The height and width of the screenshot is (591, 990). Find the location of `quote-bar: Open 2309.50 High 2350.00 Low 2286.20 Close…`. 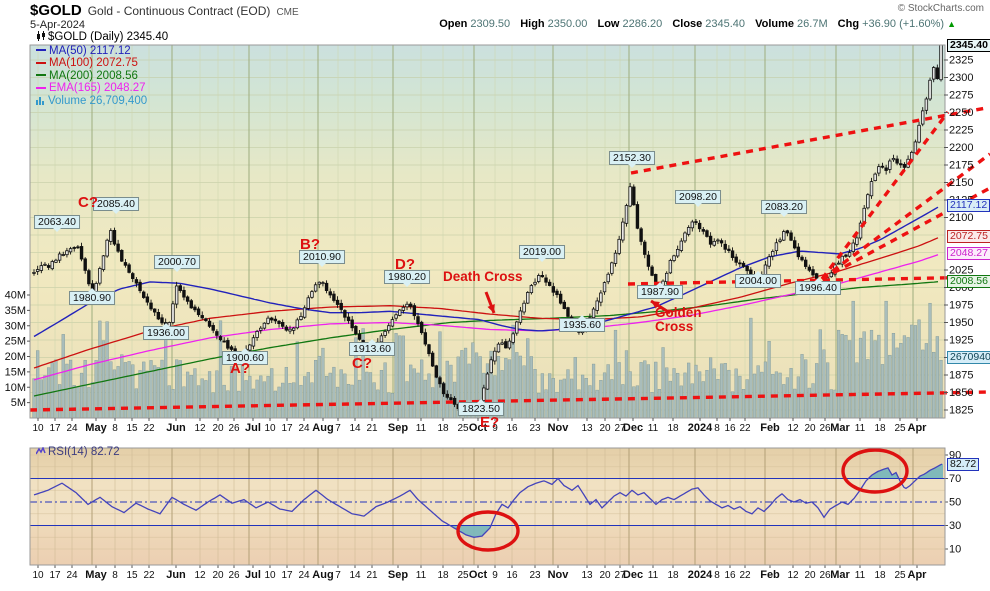

quote-bar: Open 2309.50 High 2350.00 Low 2286.20 Close… is located at coordinates (694, 24).